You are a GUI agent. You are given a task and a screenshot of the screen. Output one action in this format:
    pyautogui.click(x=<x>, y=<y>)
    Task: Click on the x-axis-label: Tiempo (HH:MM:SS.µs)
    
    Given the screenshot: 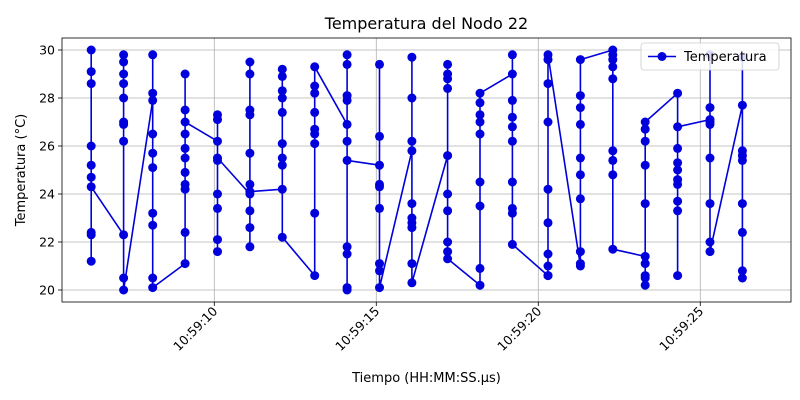 What is the action you would take?
    pyautogui.click(x=426, y=378)
    